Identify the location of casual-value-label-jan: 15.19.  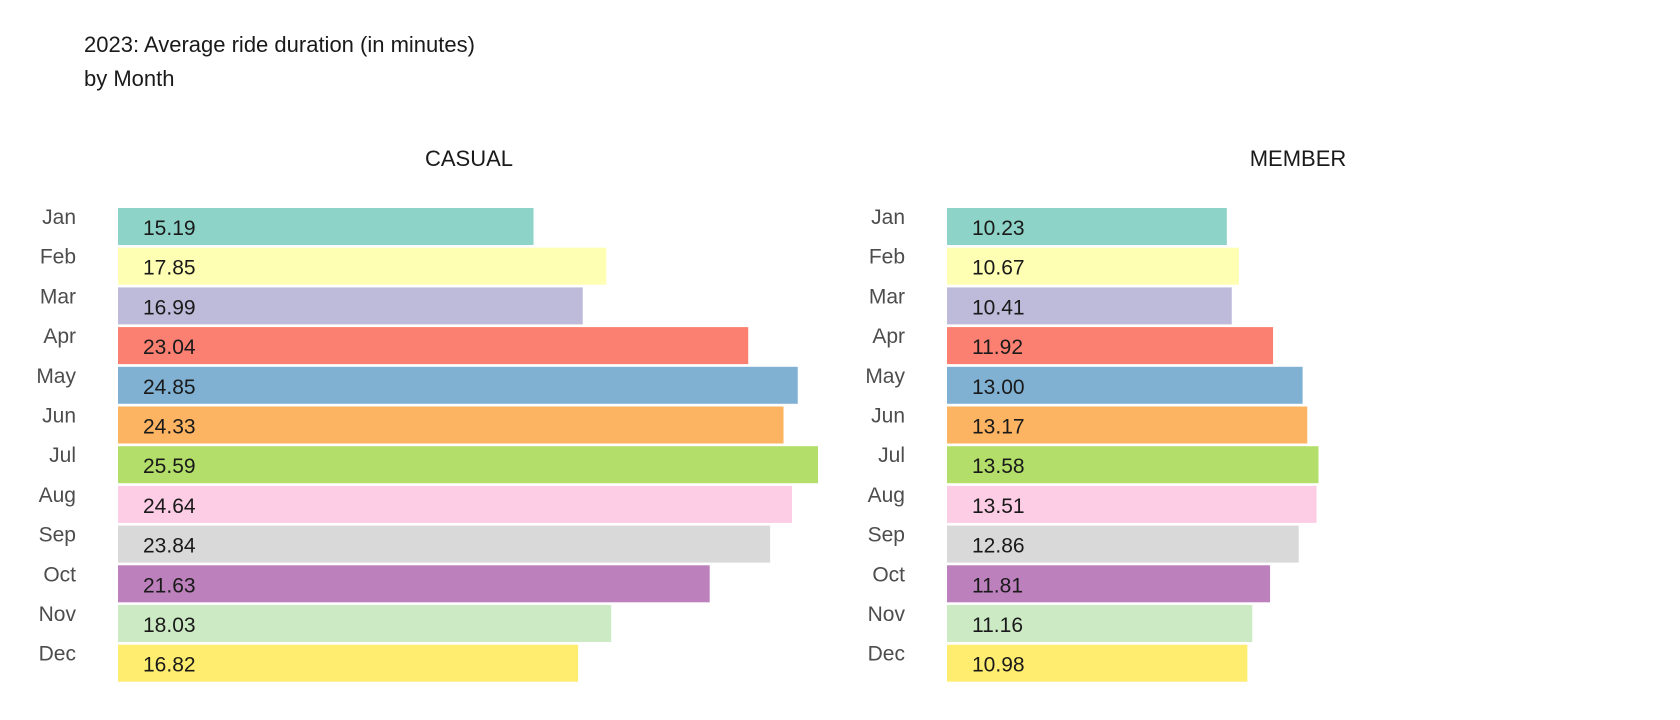
(169, 228).